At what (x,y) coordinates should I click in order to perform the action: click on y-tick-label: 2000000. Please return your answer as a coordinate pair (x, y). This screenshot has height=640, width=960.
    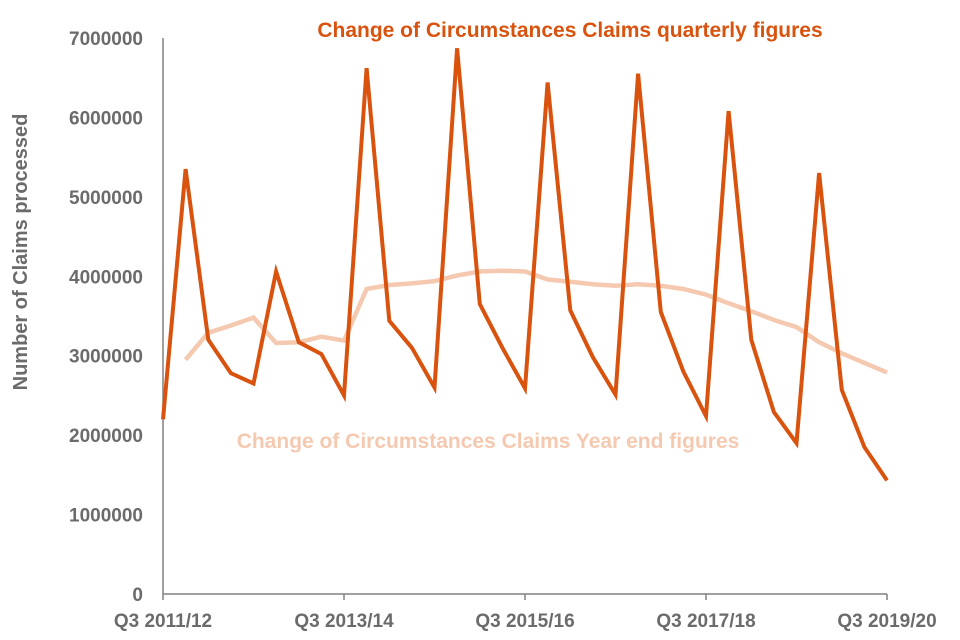
    Looking at the image, I should click on (106, 436).